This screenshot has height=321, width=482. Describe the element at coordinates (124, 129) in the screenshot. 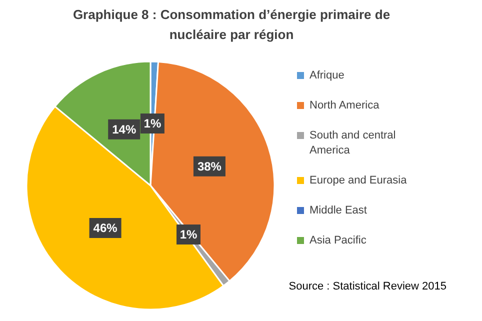

I see `data-label: 14%` at that location.